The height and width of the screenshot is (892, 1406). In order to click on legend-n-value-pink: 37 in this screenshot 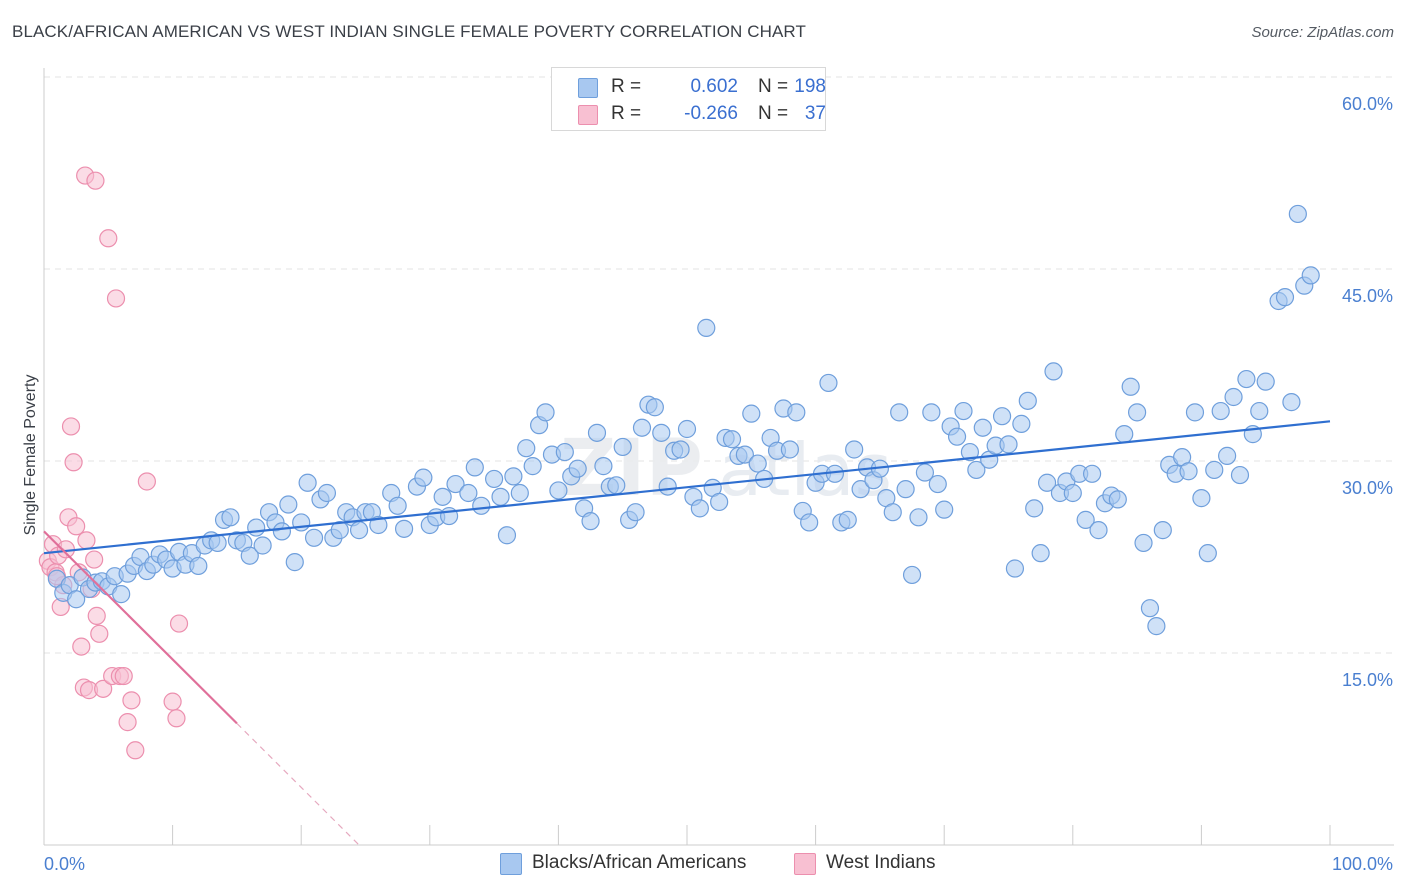, I will do `click(815, 113)`.